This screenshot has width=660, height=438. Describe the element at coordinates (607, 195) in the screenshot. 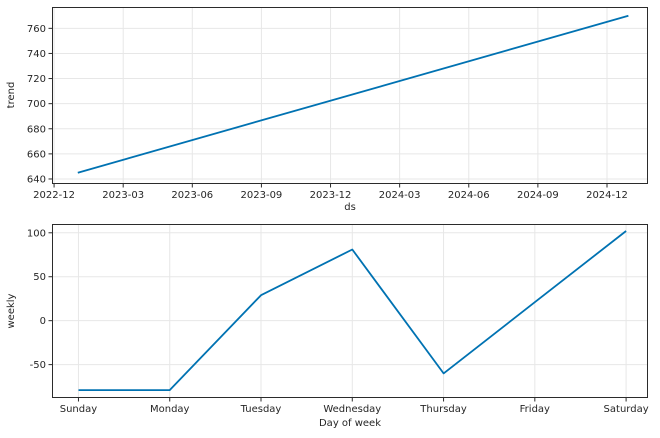

I see `x-tick-label: 2024-12` at that location.